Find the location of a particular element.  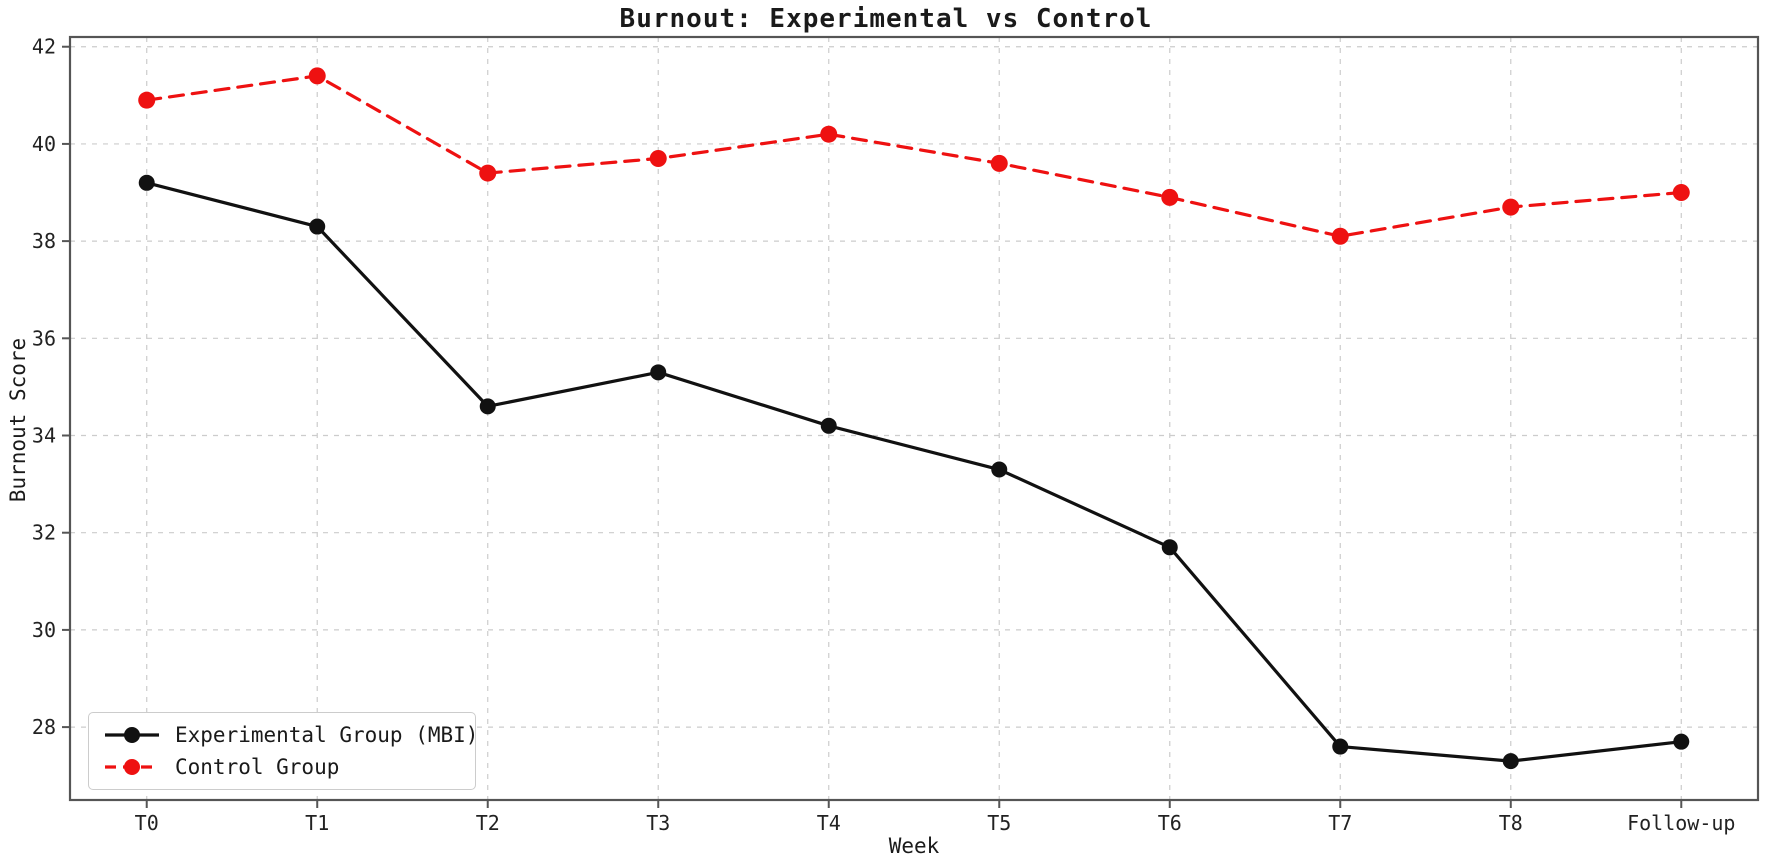

x-tick-label: T6 is located at coordinates (1170, 823).